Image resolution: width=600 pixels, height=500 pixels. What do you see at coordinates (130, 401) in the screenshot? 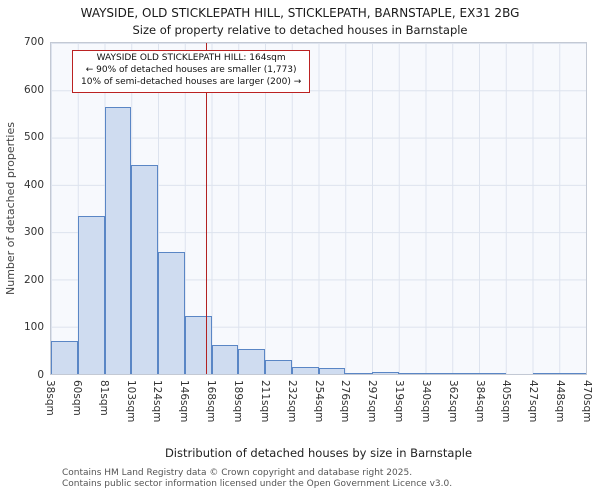
I see `x-tick-103sqm: 103sqm` at bounding box center [130, 401].